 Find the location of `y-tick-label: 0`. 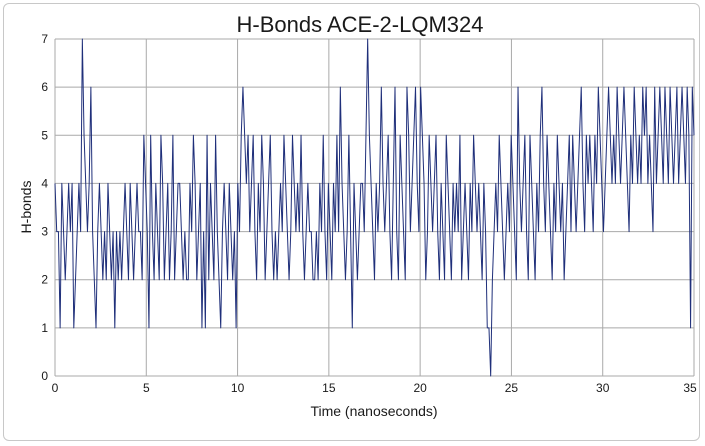

y-tick-label: 0 is located at coordinates (44, 376).